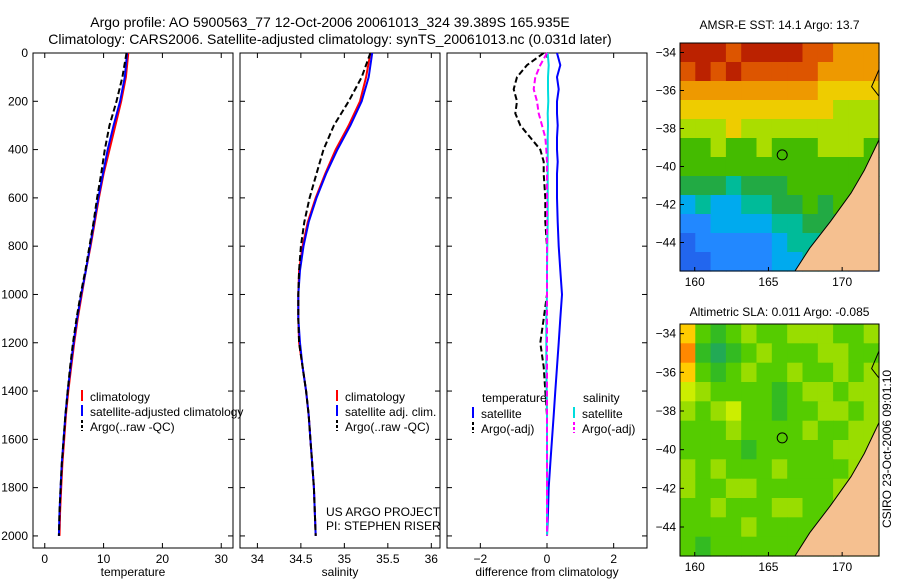  What do you see at coordinates (390, 412) in the screenshot?
I see `salinity-legend-label: satellite adj. clim.` at bounding box center [390, 412].